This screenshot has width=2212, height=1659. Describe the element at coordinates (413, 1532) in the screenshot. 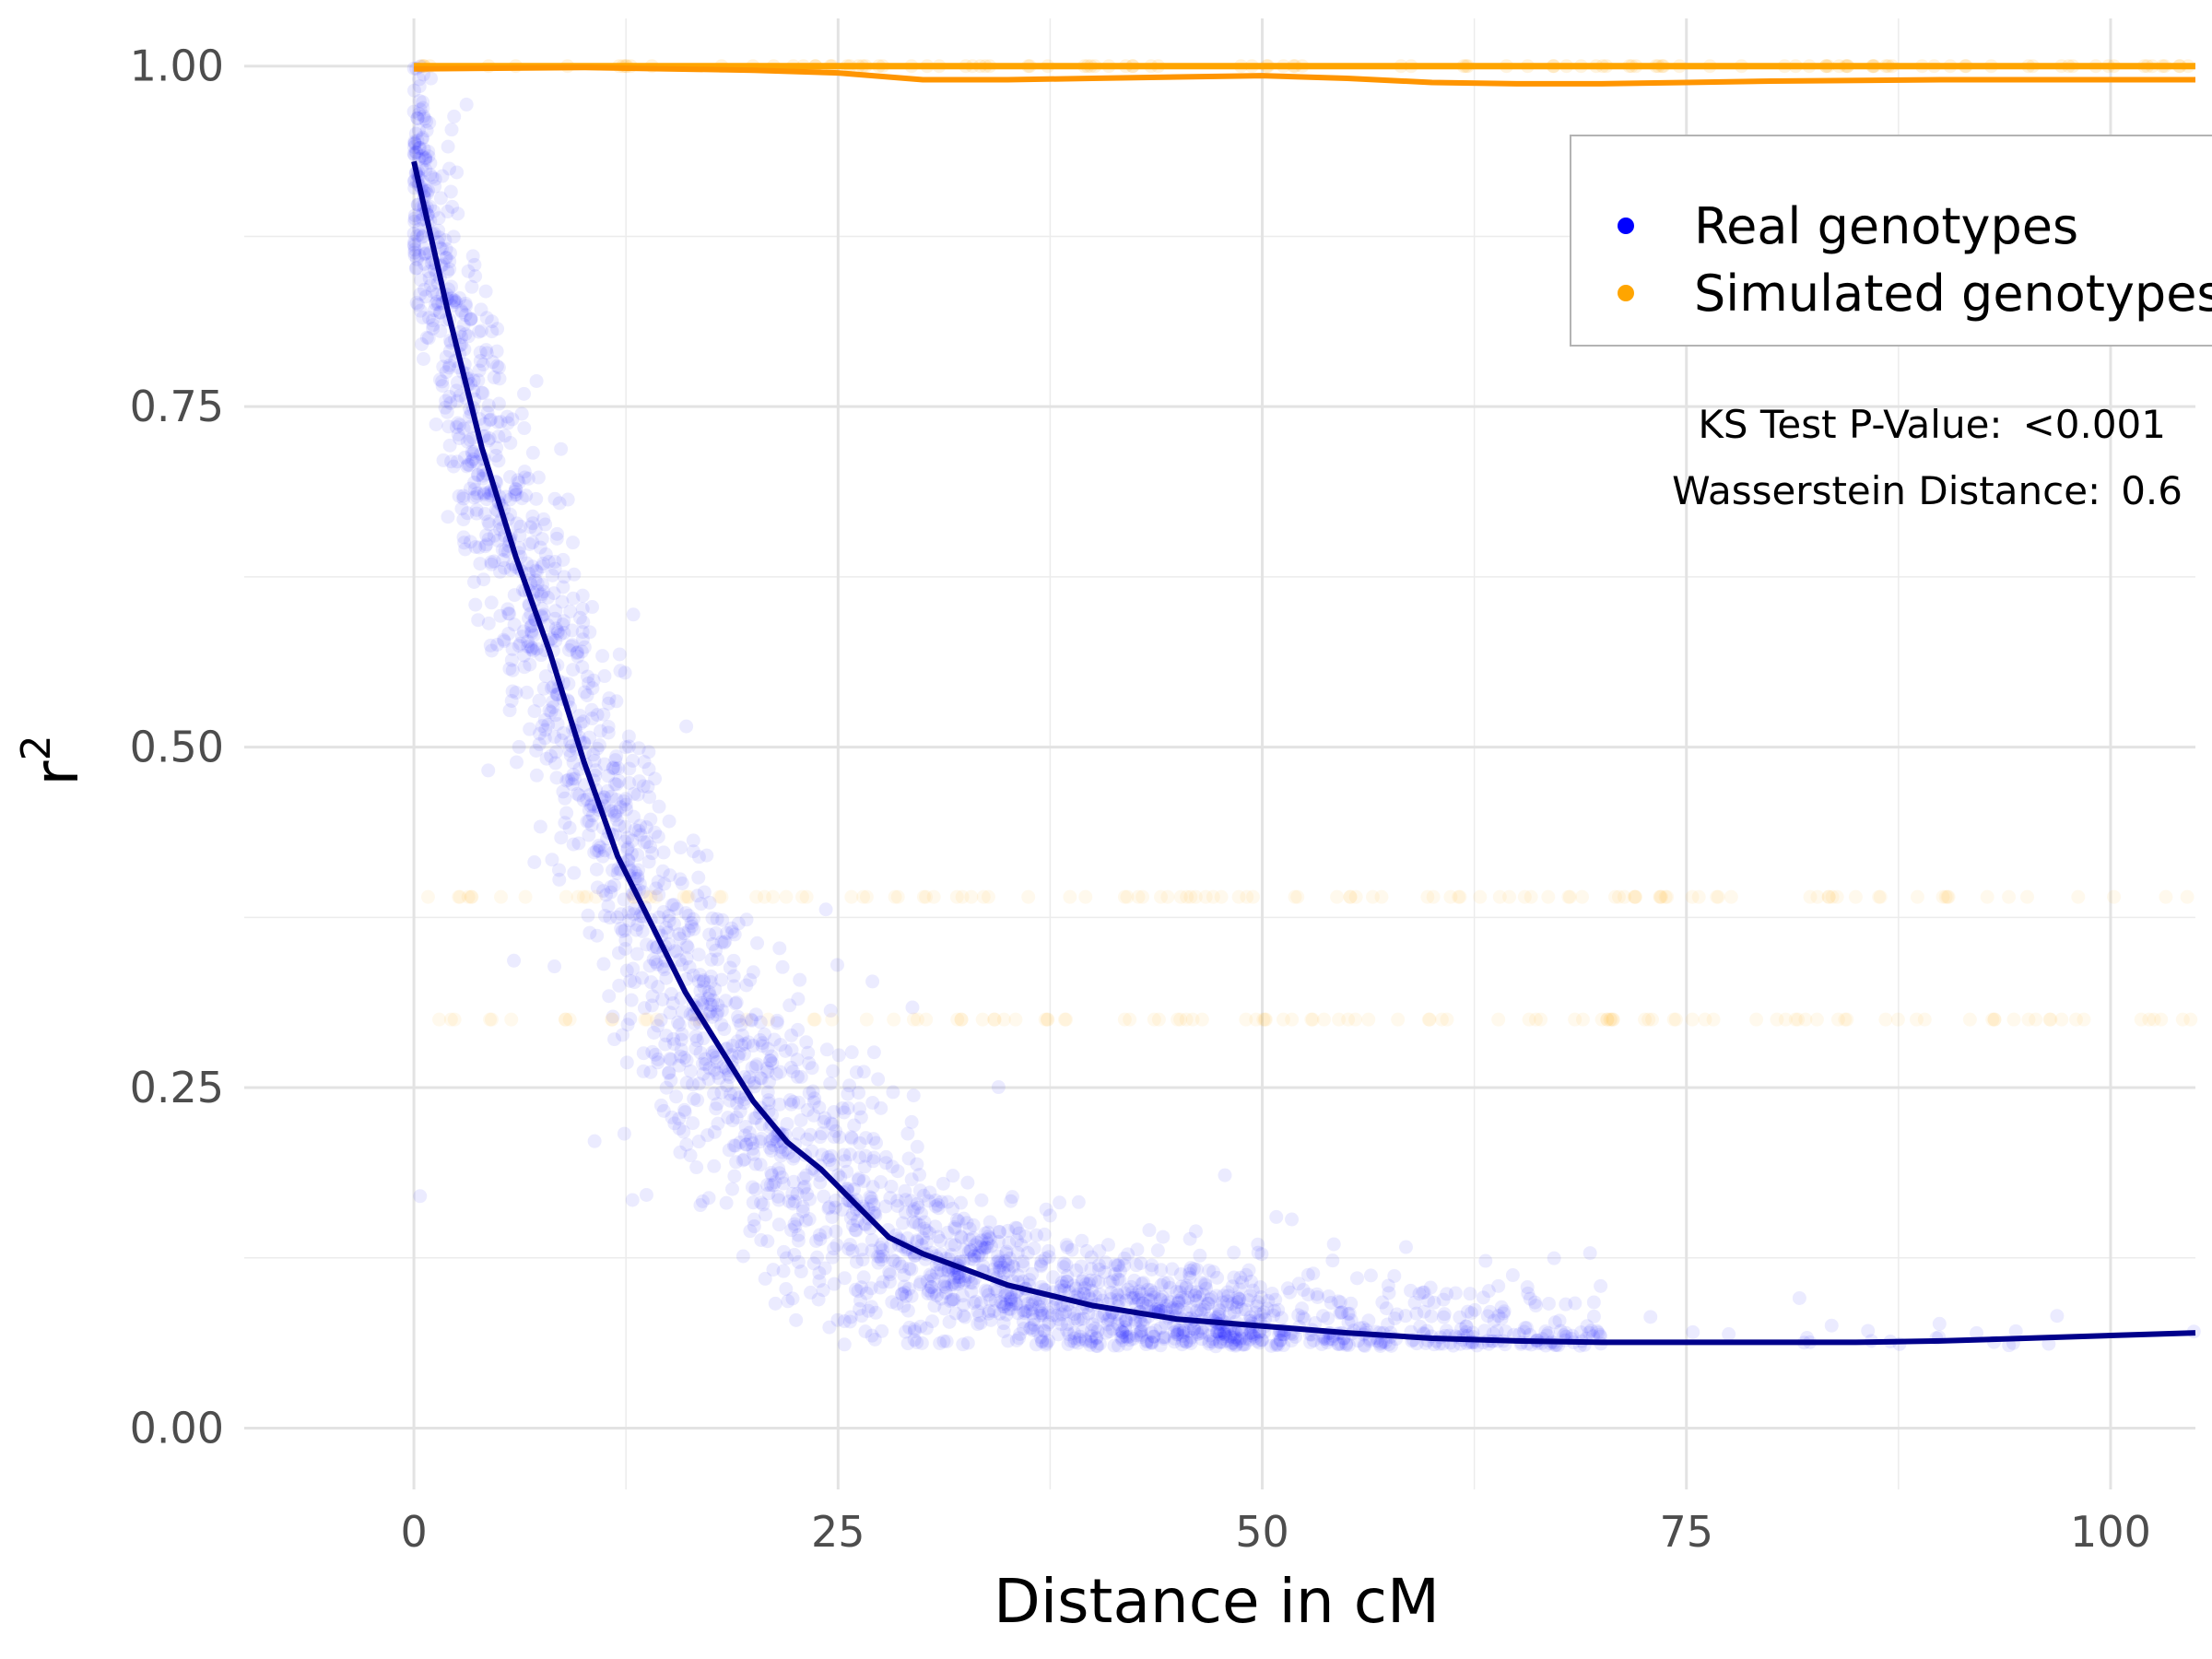

I see `x-tick-label: 0` at that location.